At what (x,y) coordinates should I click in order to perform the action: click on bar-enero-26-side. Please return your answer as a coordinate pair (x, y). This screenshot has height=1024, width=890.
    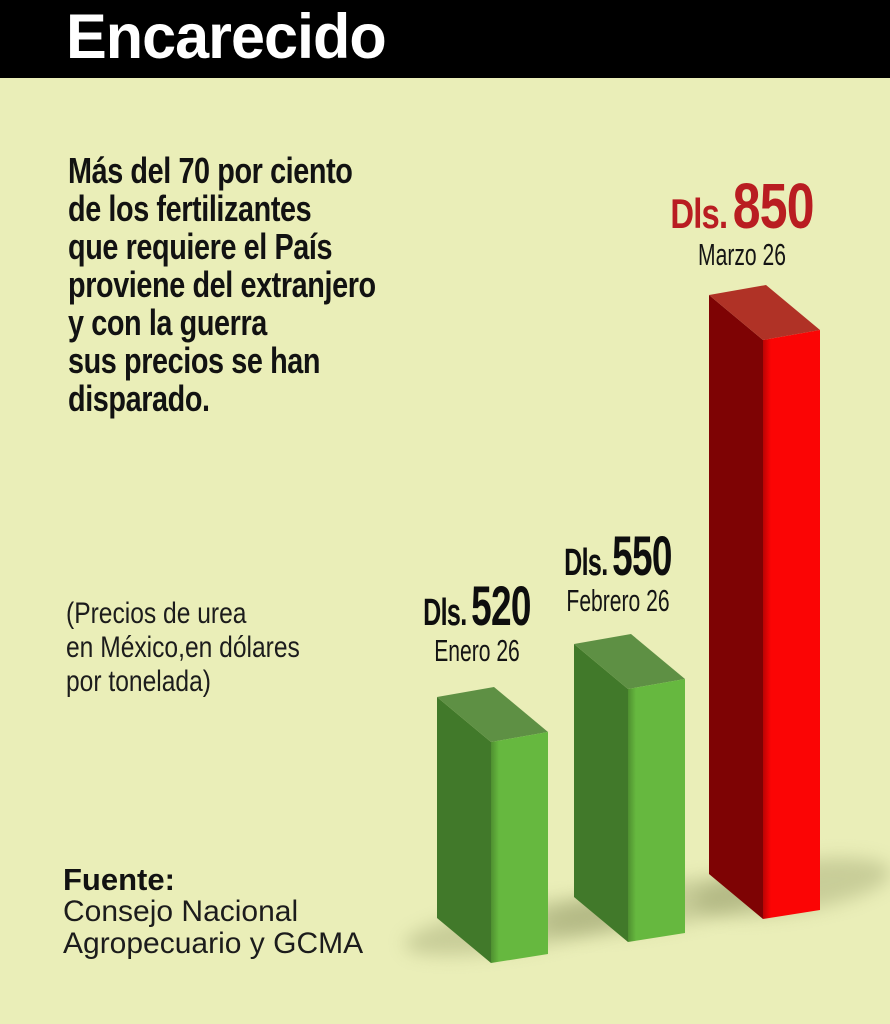
    Looking at the image, I should click on (464, 830).